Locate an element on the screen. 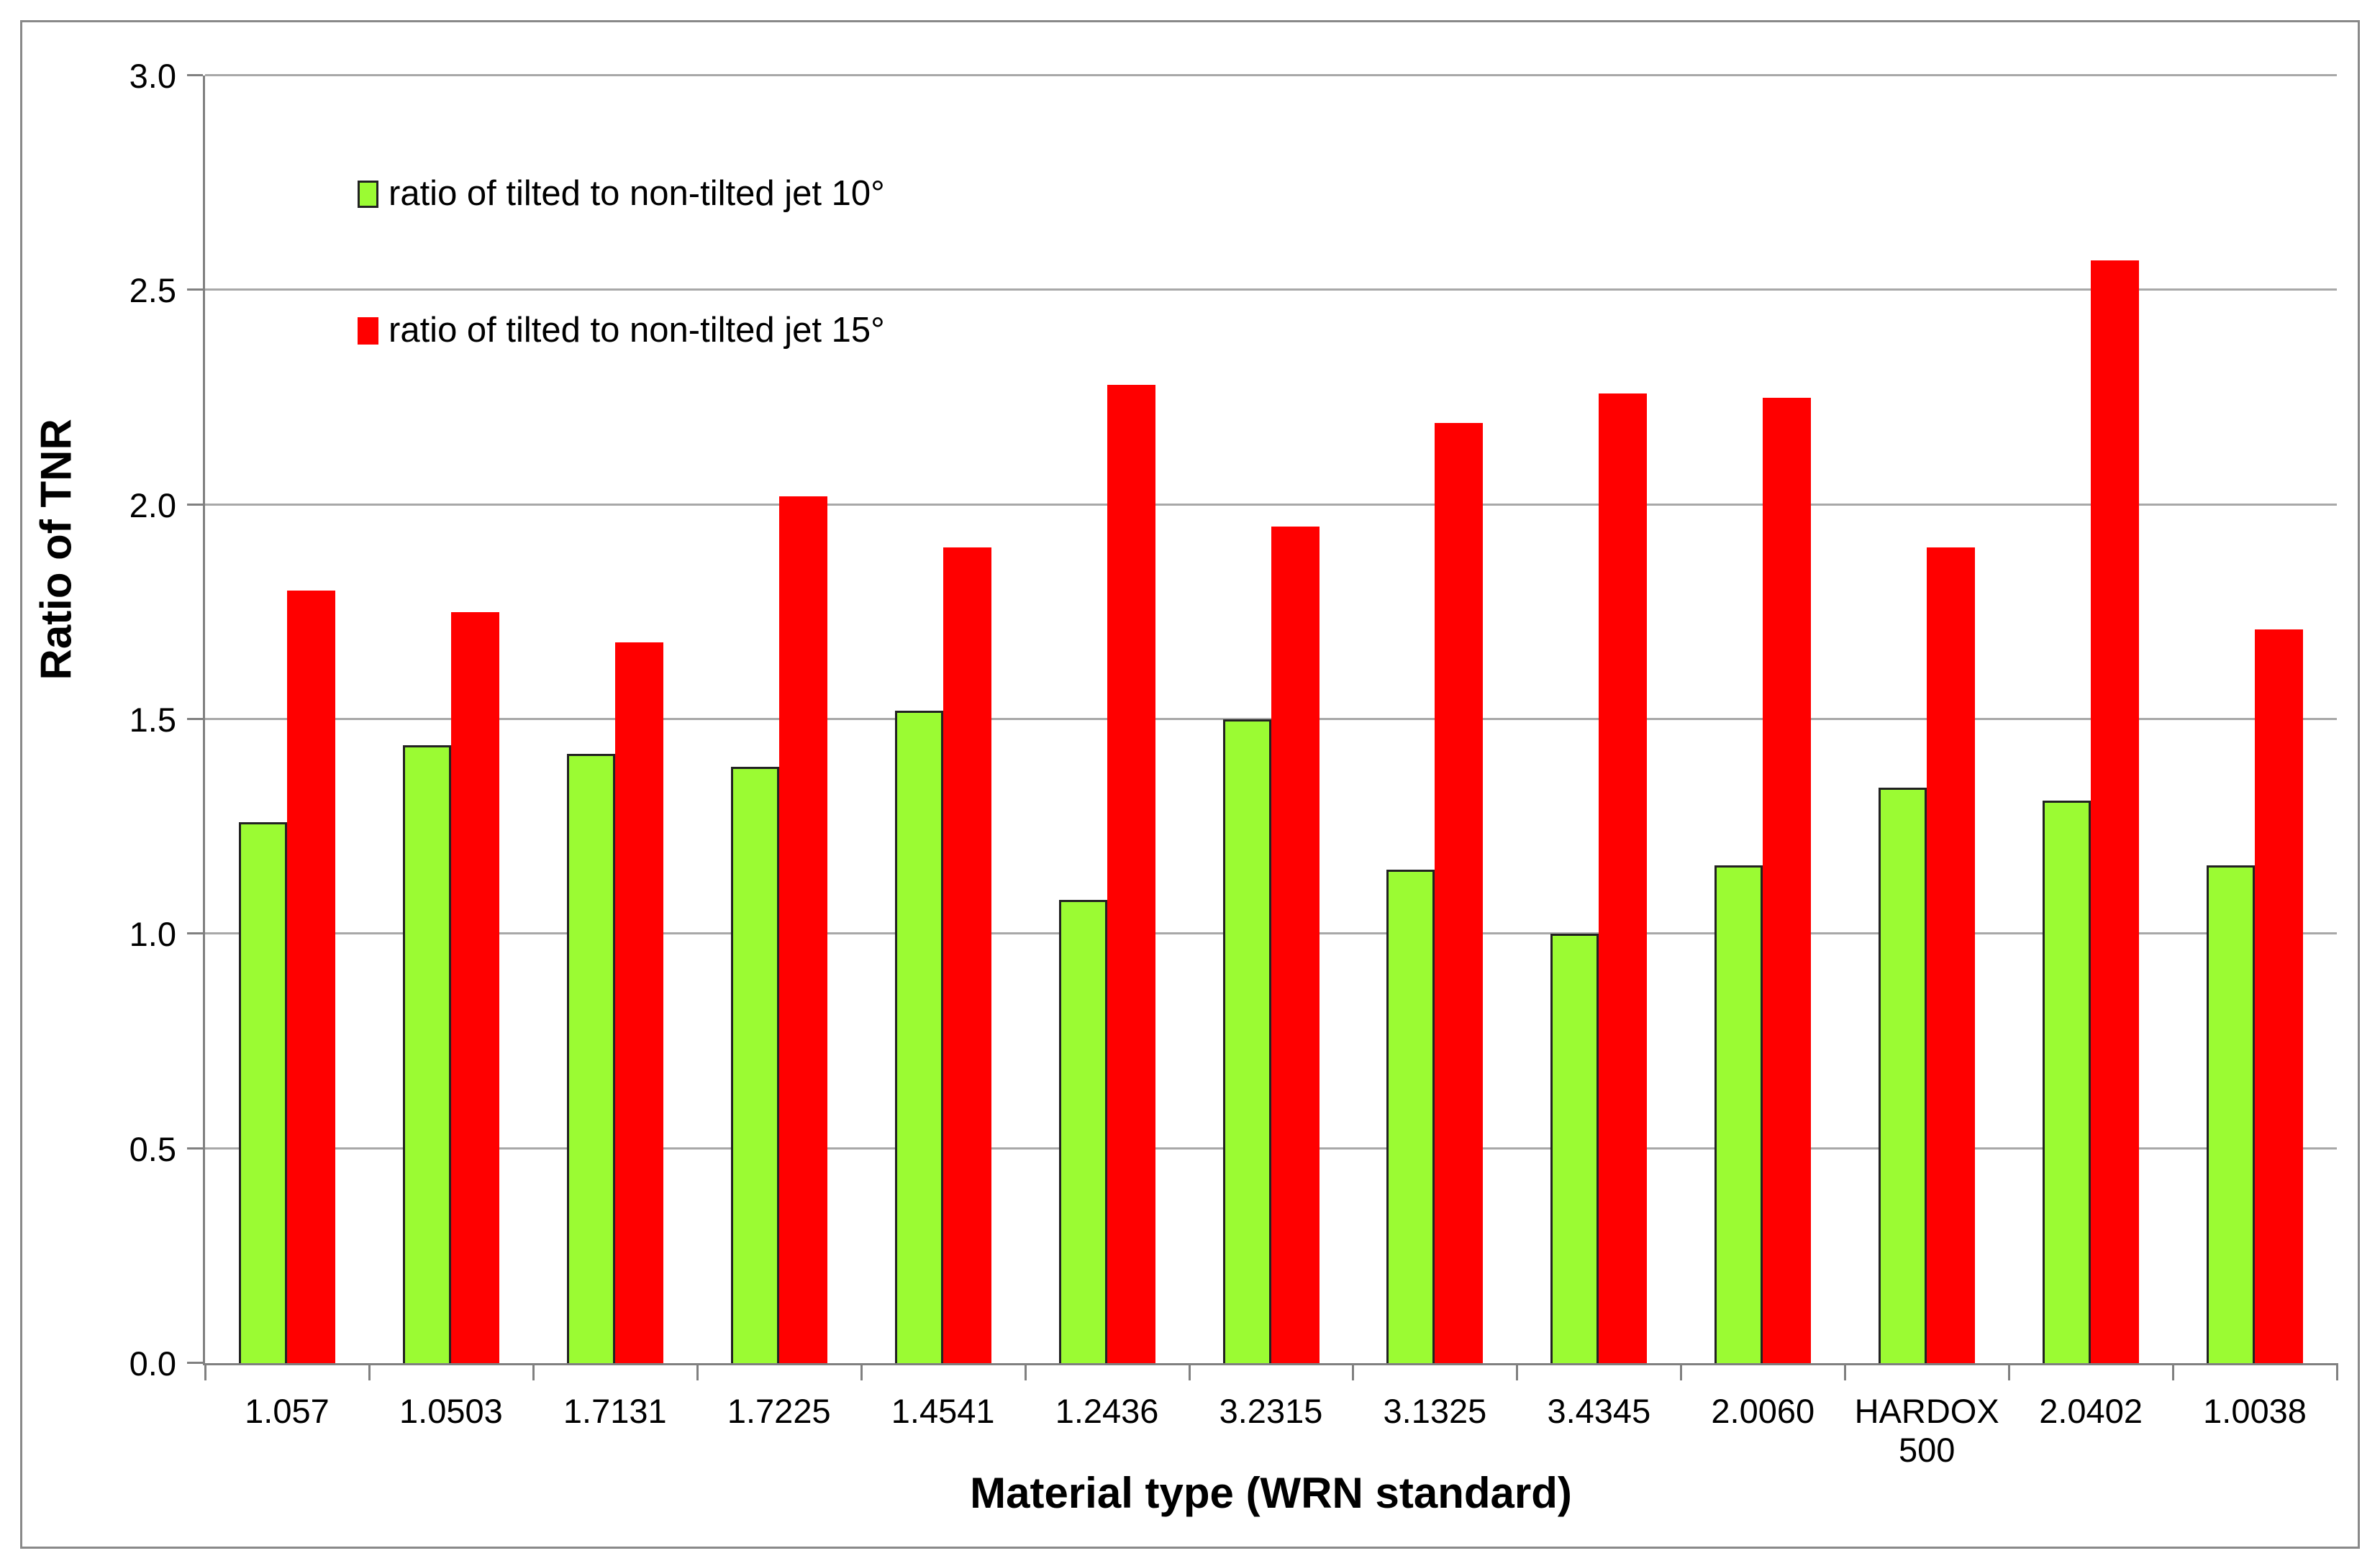 This screenshot has height=1566, width=2380. y-tick-label-2.0: 2.0 is located at coordinates (152, 505).